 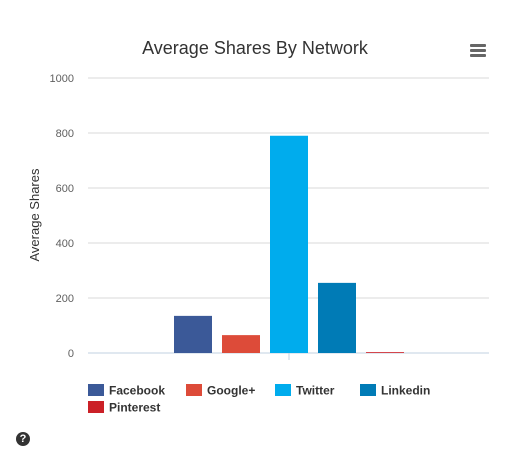 I want to click on legend-label: Twitter, so click(x=315, y=391).